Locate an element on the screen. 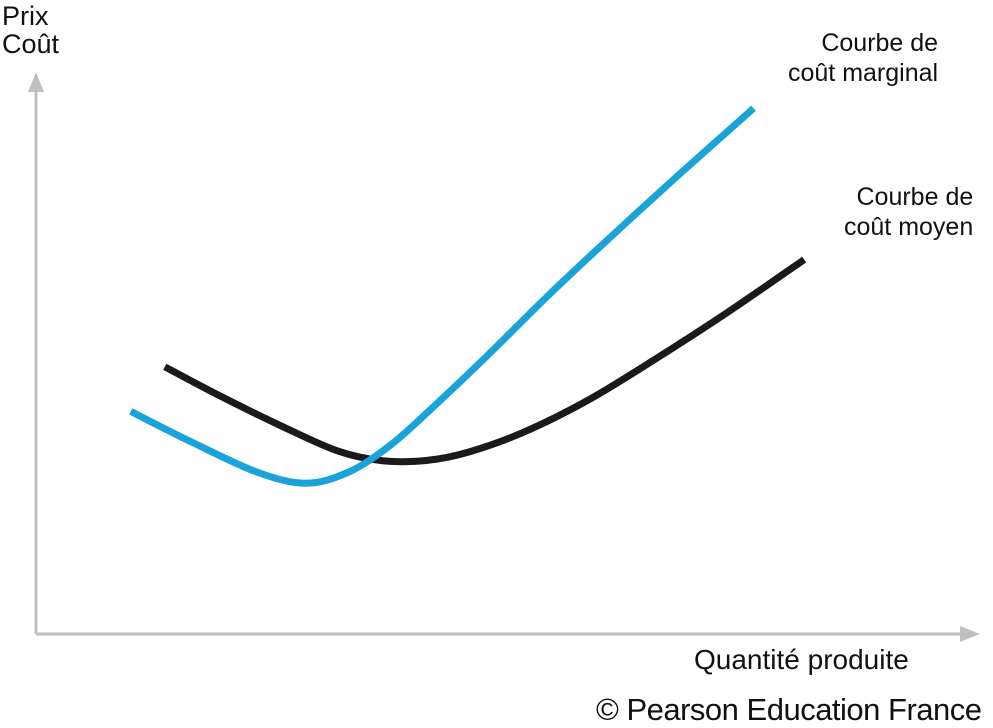 The height and width of the screenshot is (728, 993). average-cost-label-line-2: coût moyen is located at coordinates (909, 227).